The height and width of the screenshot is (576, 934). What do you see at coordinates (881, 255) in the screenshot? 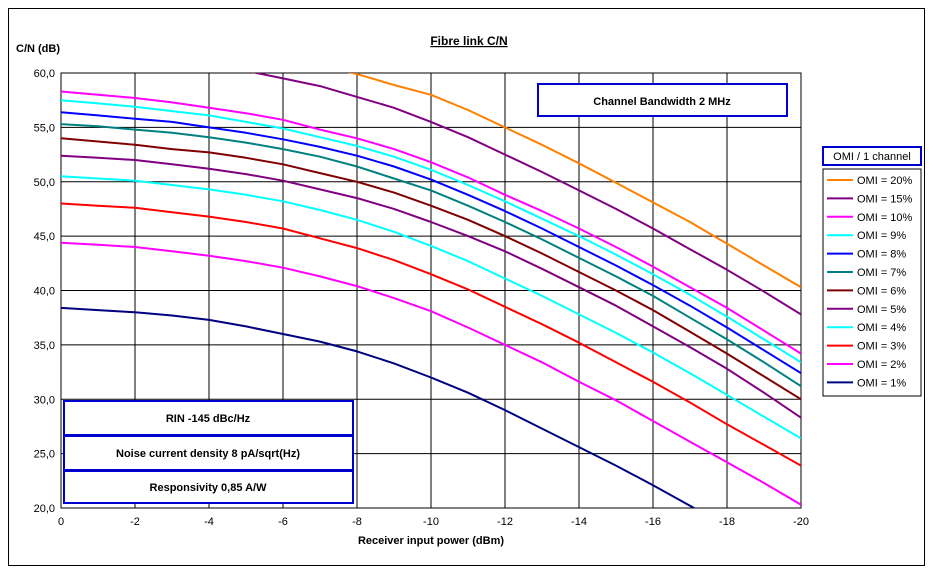
I see `legend-label: OMI = 8%` at bounding box center [881, 255].